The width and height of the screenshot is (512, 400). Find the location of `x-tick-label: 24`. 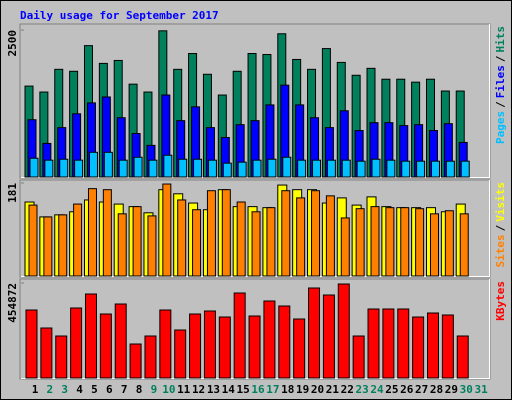

x-tick-label: 24 is located at coordinates (377, 389).